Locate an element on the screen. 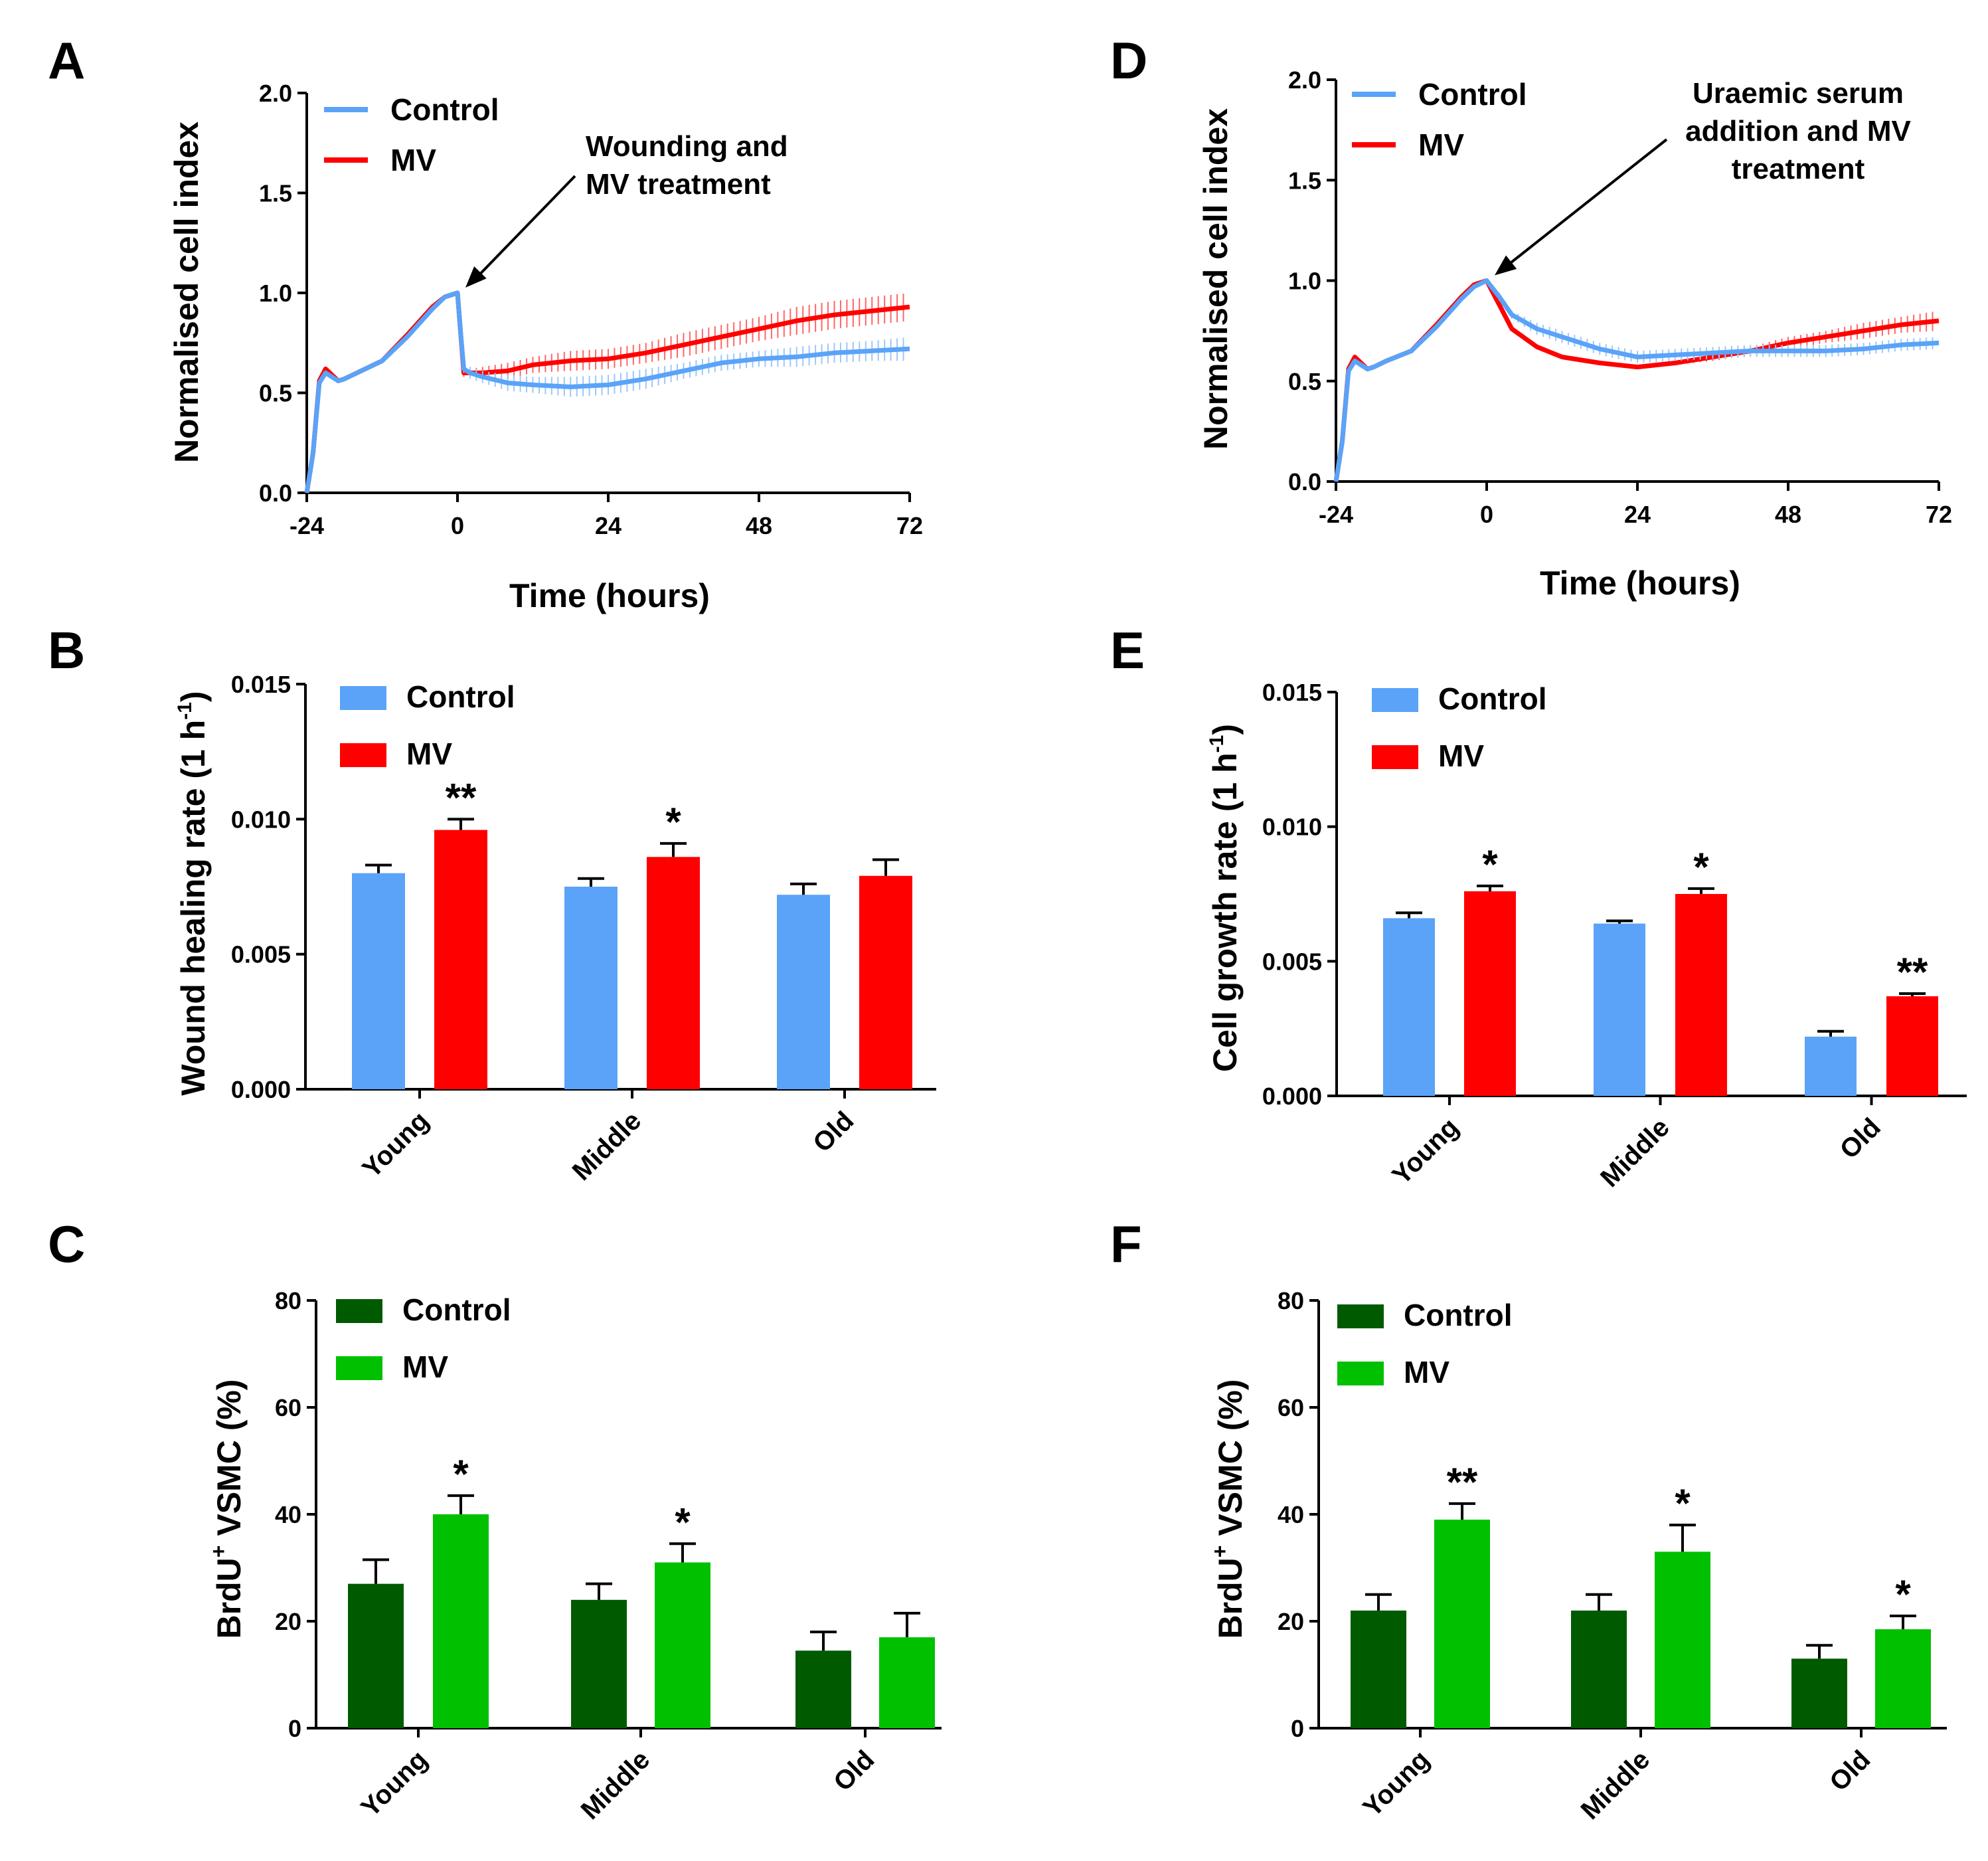 This screenshot has width=1988, height=1861. y-tick-label: 0 is located at coordinates (1297, 1728).